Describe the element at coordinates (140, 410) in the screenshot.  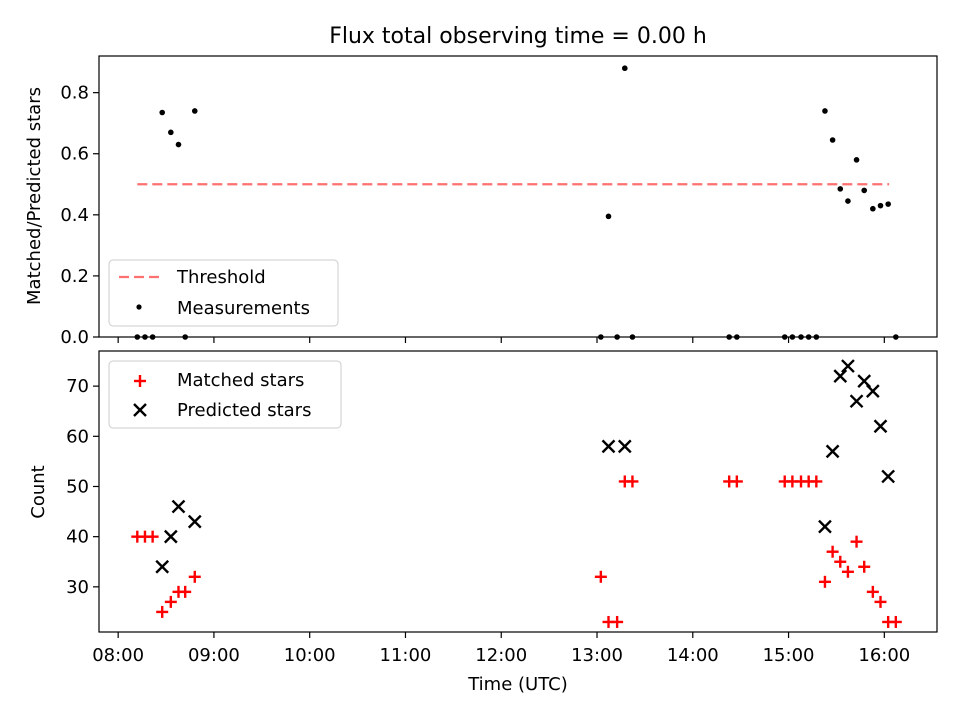
I see `legend-predicted-swatch` at that location.